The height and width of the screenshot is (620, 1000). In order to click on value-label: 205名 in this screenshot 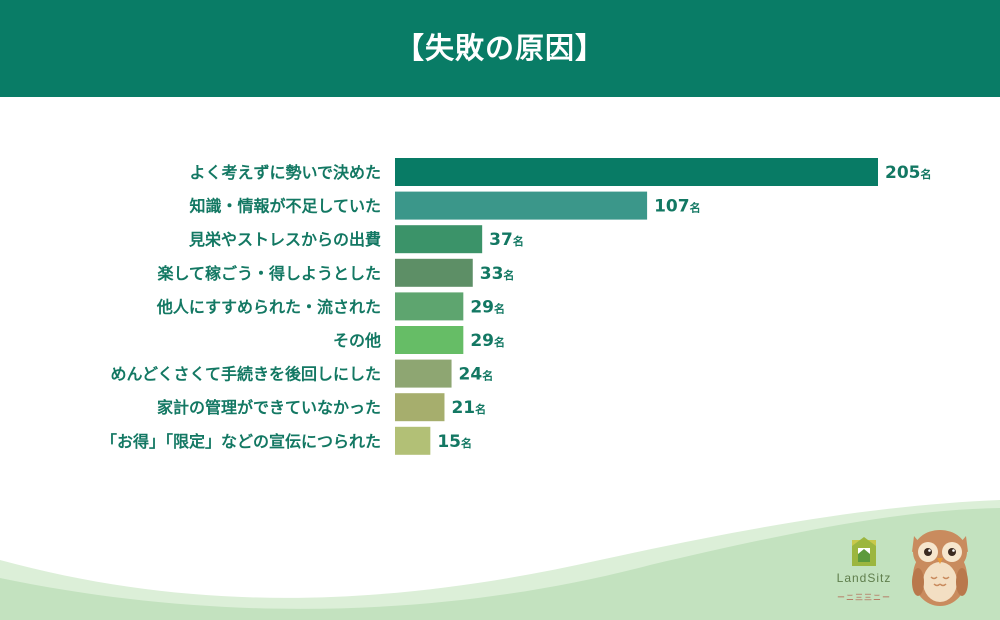, I will do `click(908, 173)`.